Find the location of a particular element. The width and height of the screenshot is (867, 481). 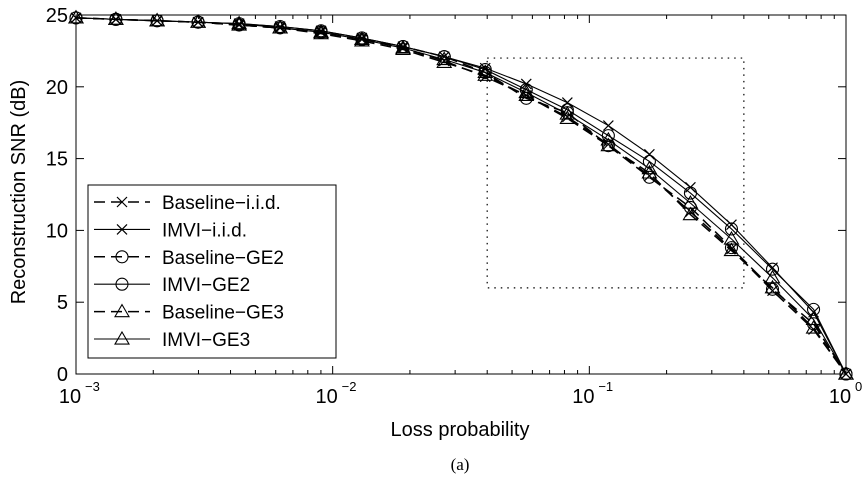

y-tick-label: 20 is located at coordinates (57, 88).